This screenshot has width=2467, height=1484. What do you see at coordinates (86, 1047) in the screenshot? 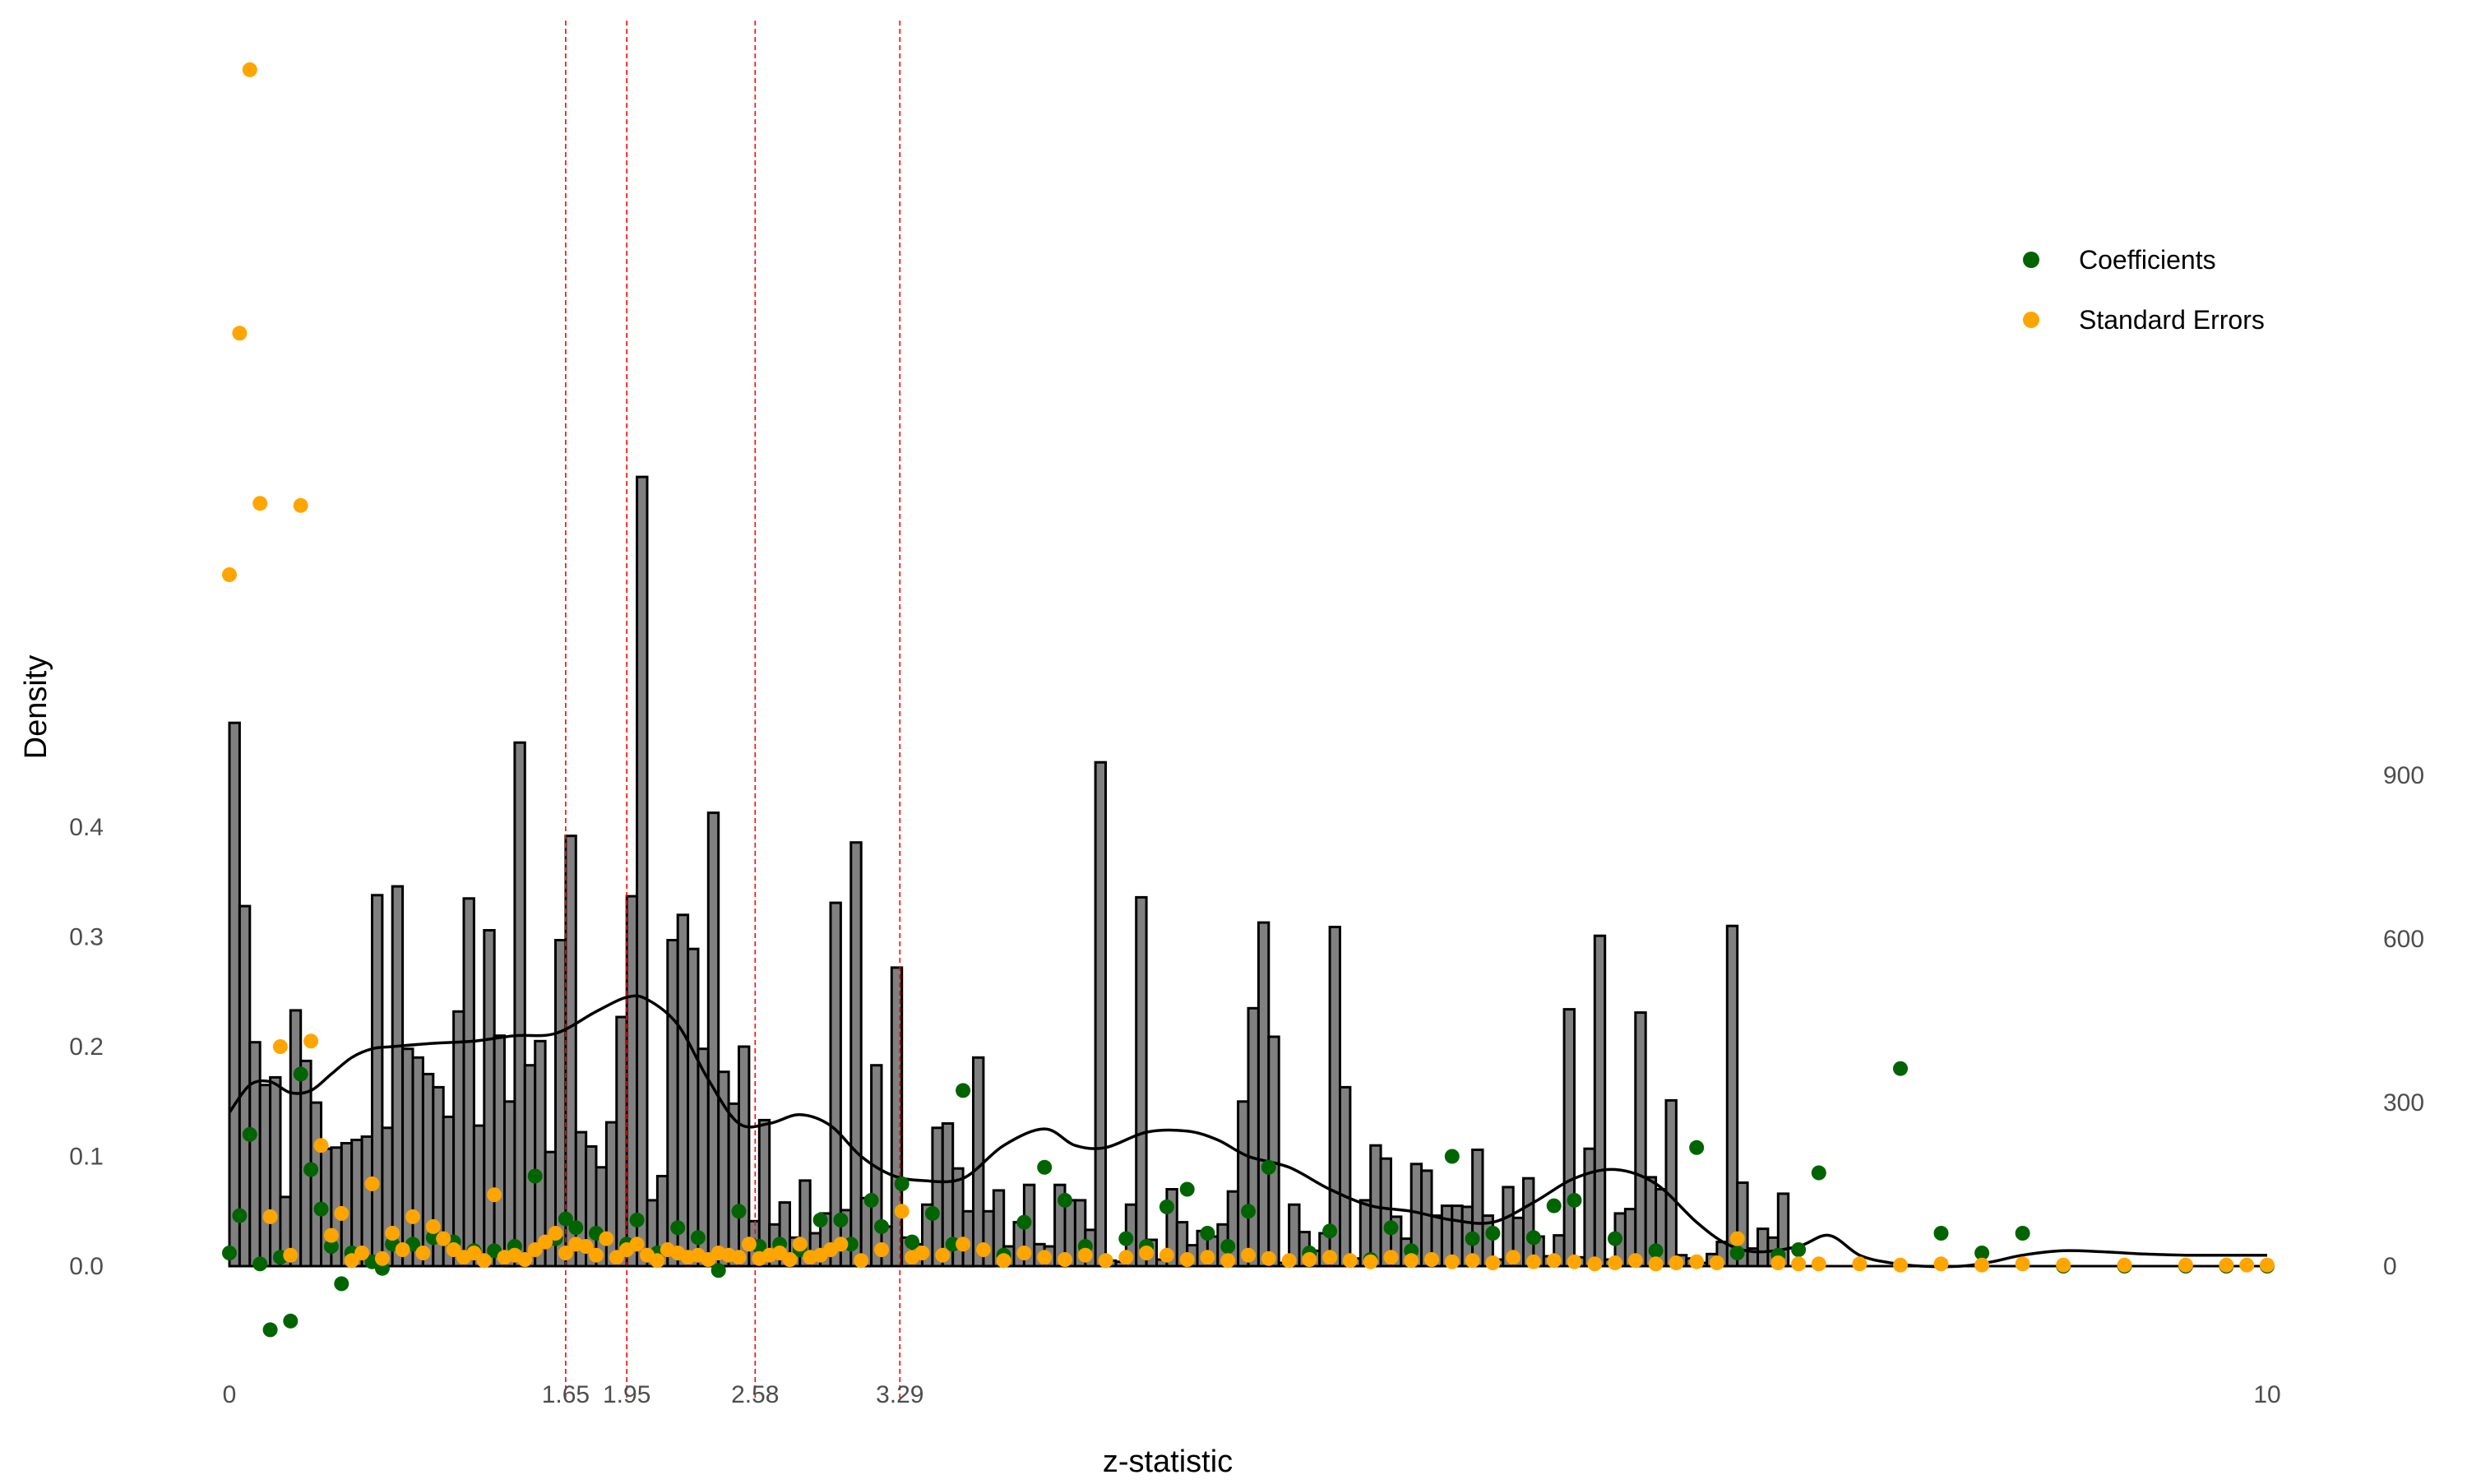
I see `left-tick-label: 0.2` at bounding box center [86, 1047].